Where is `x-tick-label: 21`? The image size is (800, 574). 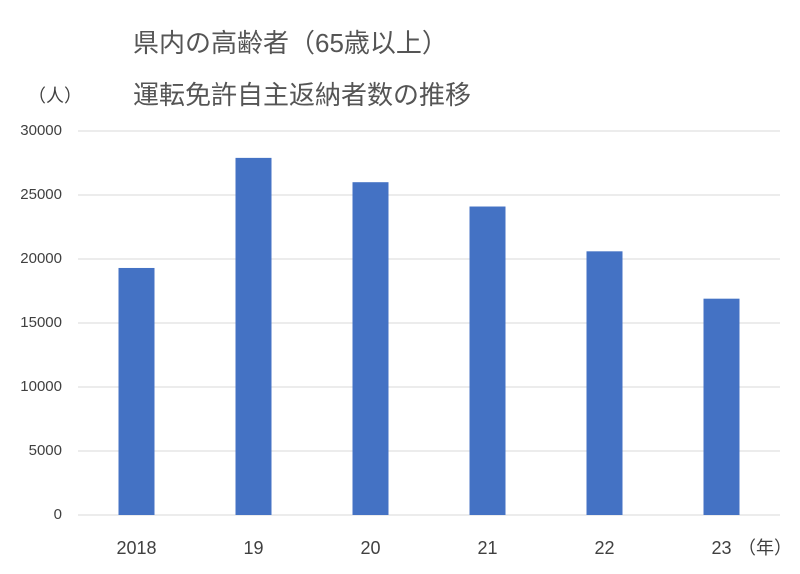 x-tick-label: 21 is located at coordinates (487, 548).